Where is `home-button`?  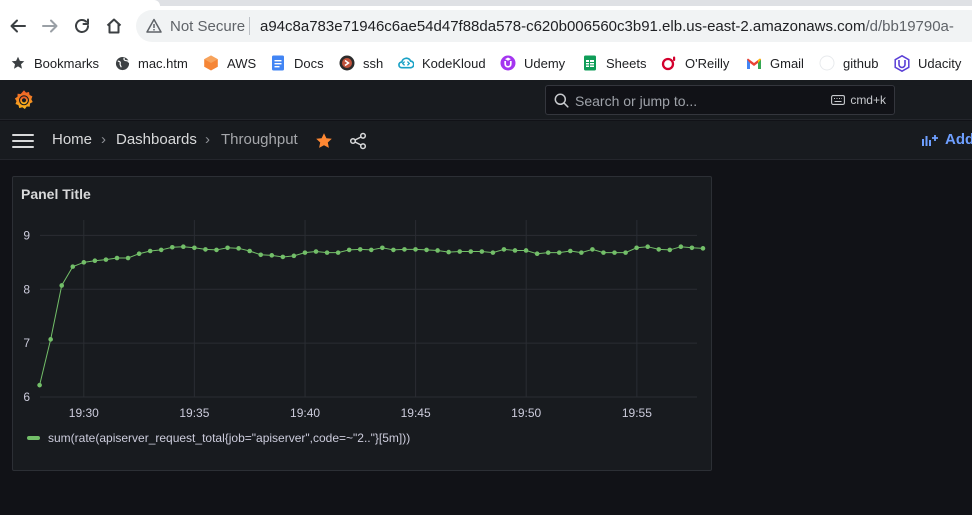
home-button is located at coordinates (114, 26).